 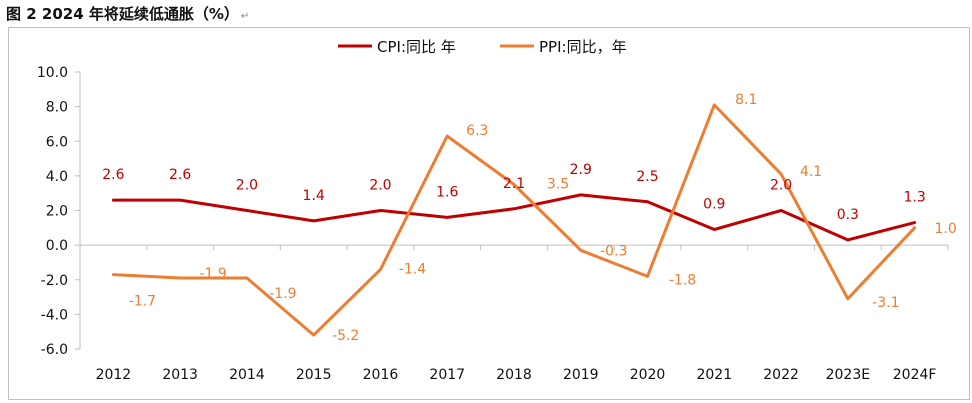 What do you see at coordinates (714, 375) in the screenshot?
I see `x-tick-label: 2021` at bounding box center [714, 375].